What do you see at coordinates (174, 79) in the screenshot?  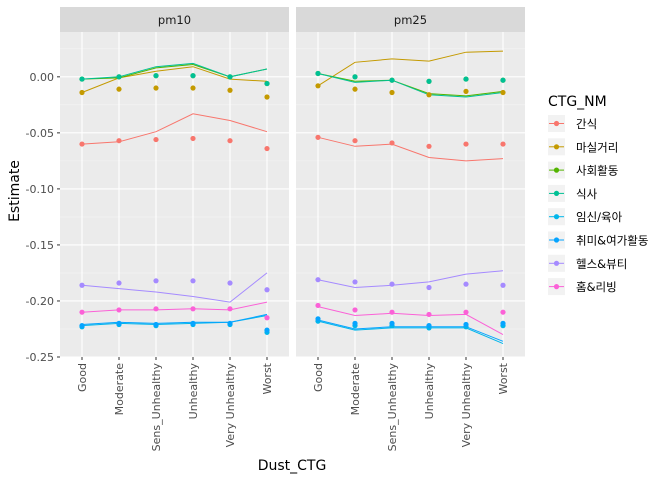 I see `series-line-마실거리` at bounding box center [174, 79].